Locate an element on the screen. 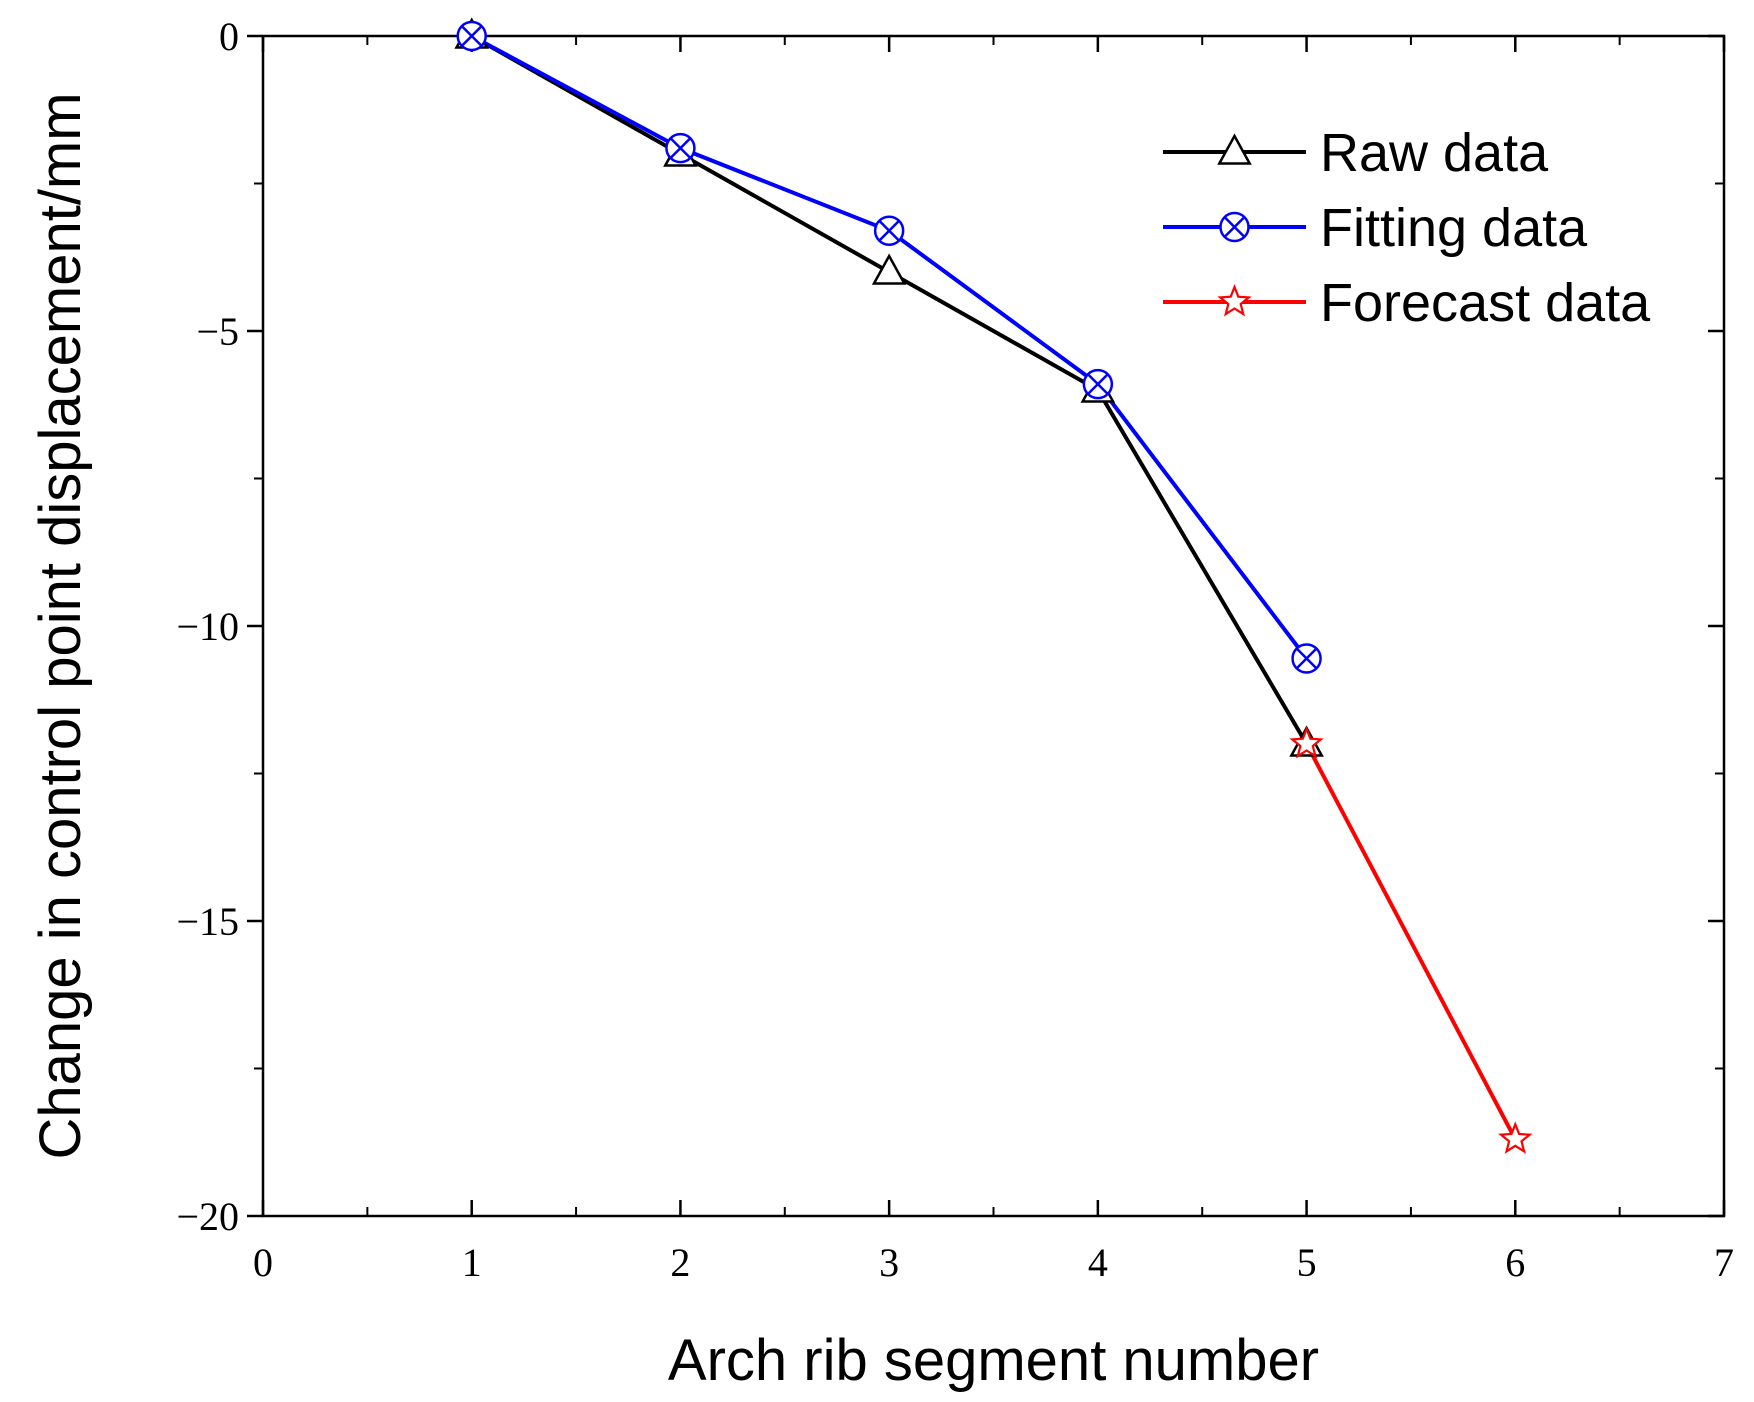 The image size is (1754, 1402). legend: Raw data Fitting data Forecast data is located at coordinates (1407, 228).